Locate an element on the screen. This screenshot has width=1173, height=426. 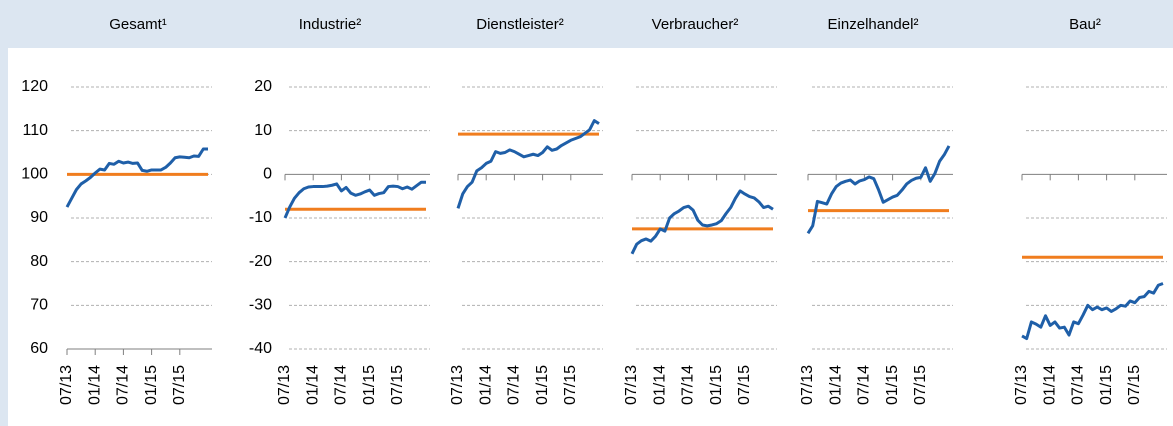
y-tick-label: 70 is located at coordinates (39, 305).